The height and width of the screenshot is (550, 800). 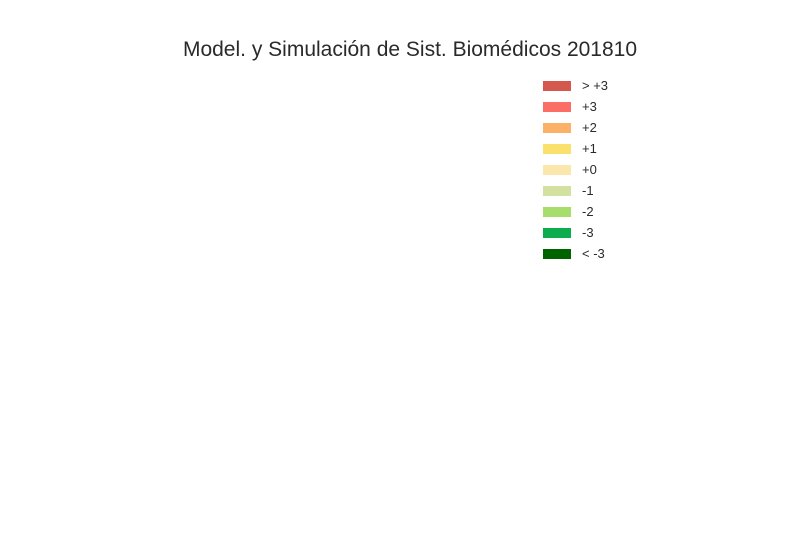 I want to click on legend-label: +0, so click(x=589, y=169).